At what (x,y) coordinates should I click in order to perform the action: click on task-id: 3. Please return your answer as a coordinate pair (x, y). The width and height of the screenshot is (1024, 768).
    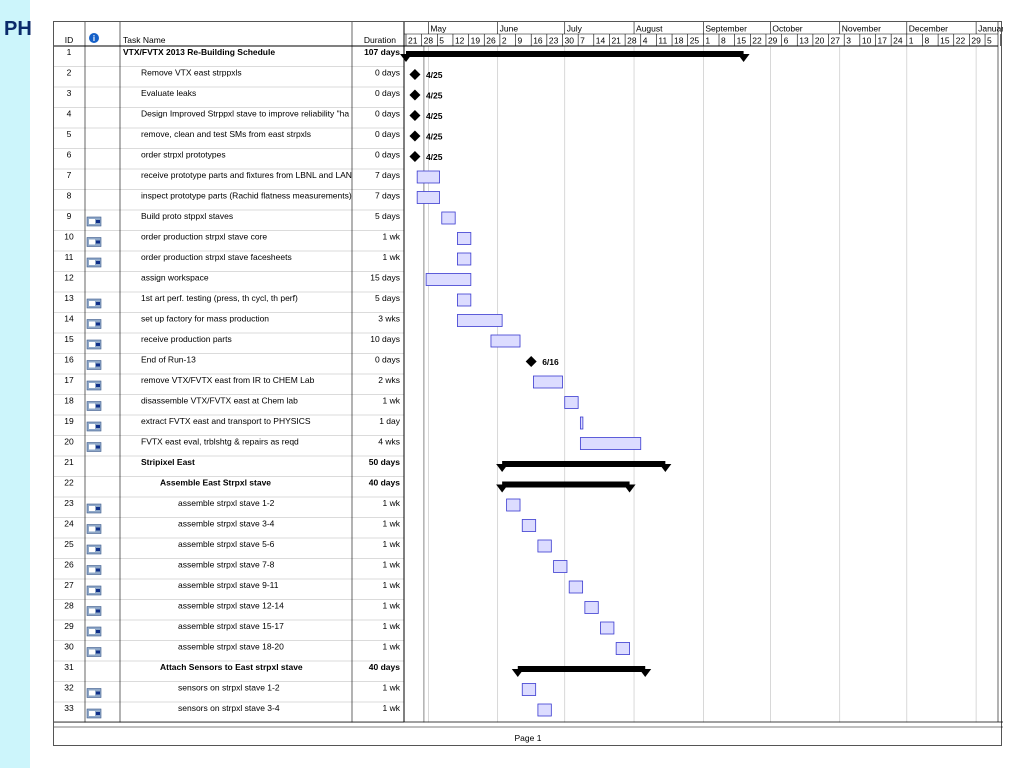
    Looking at the image, I should click on (69, 93).